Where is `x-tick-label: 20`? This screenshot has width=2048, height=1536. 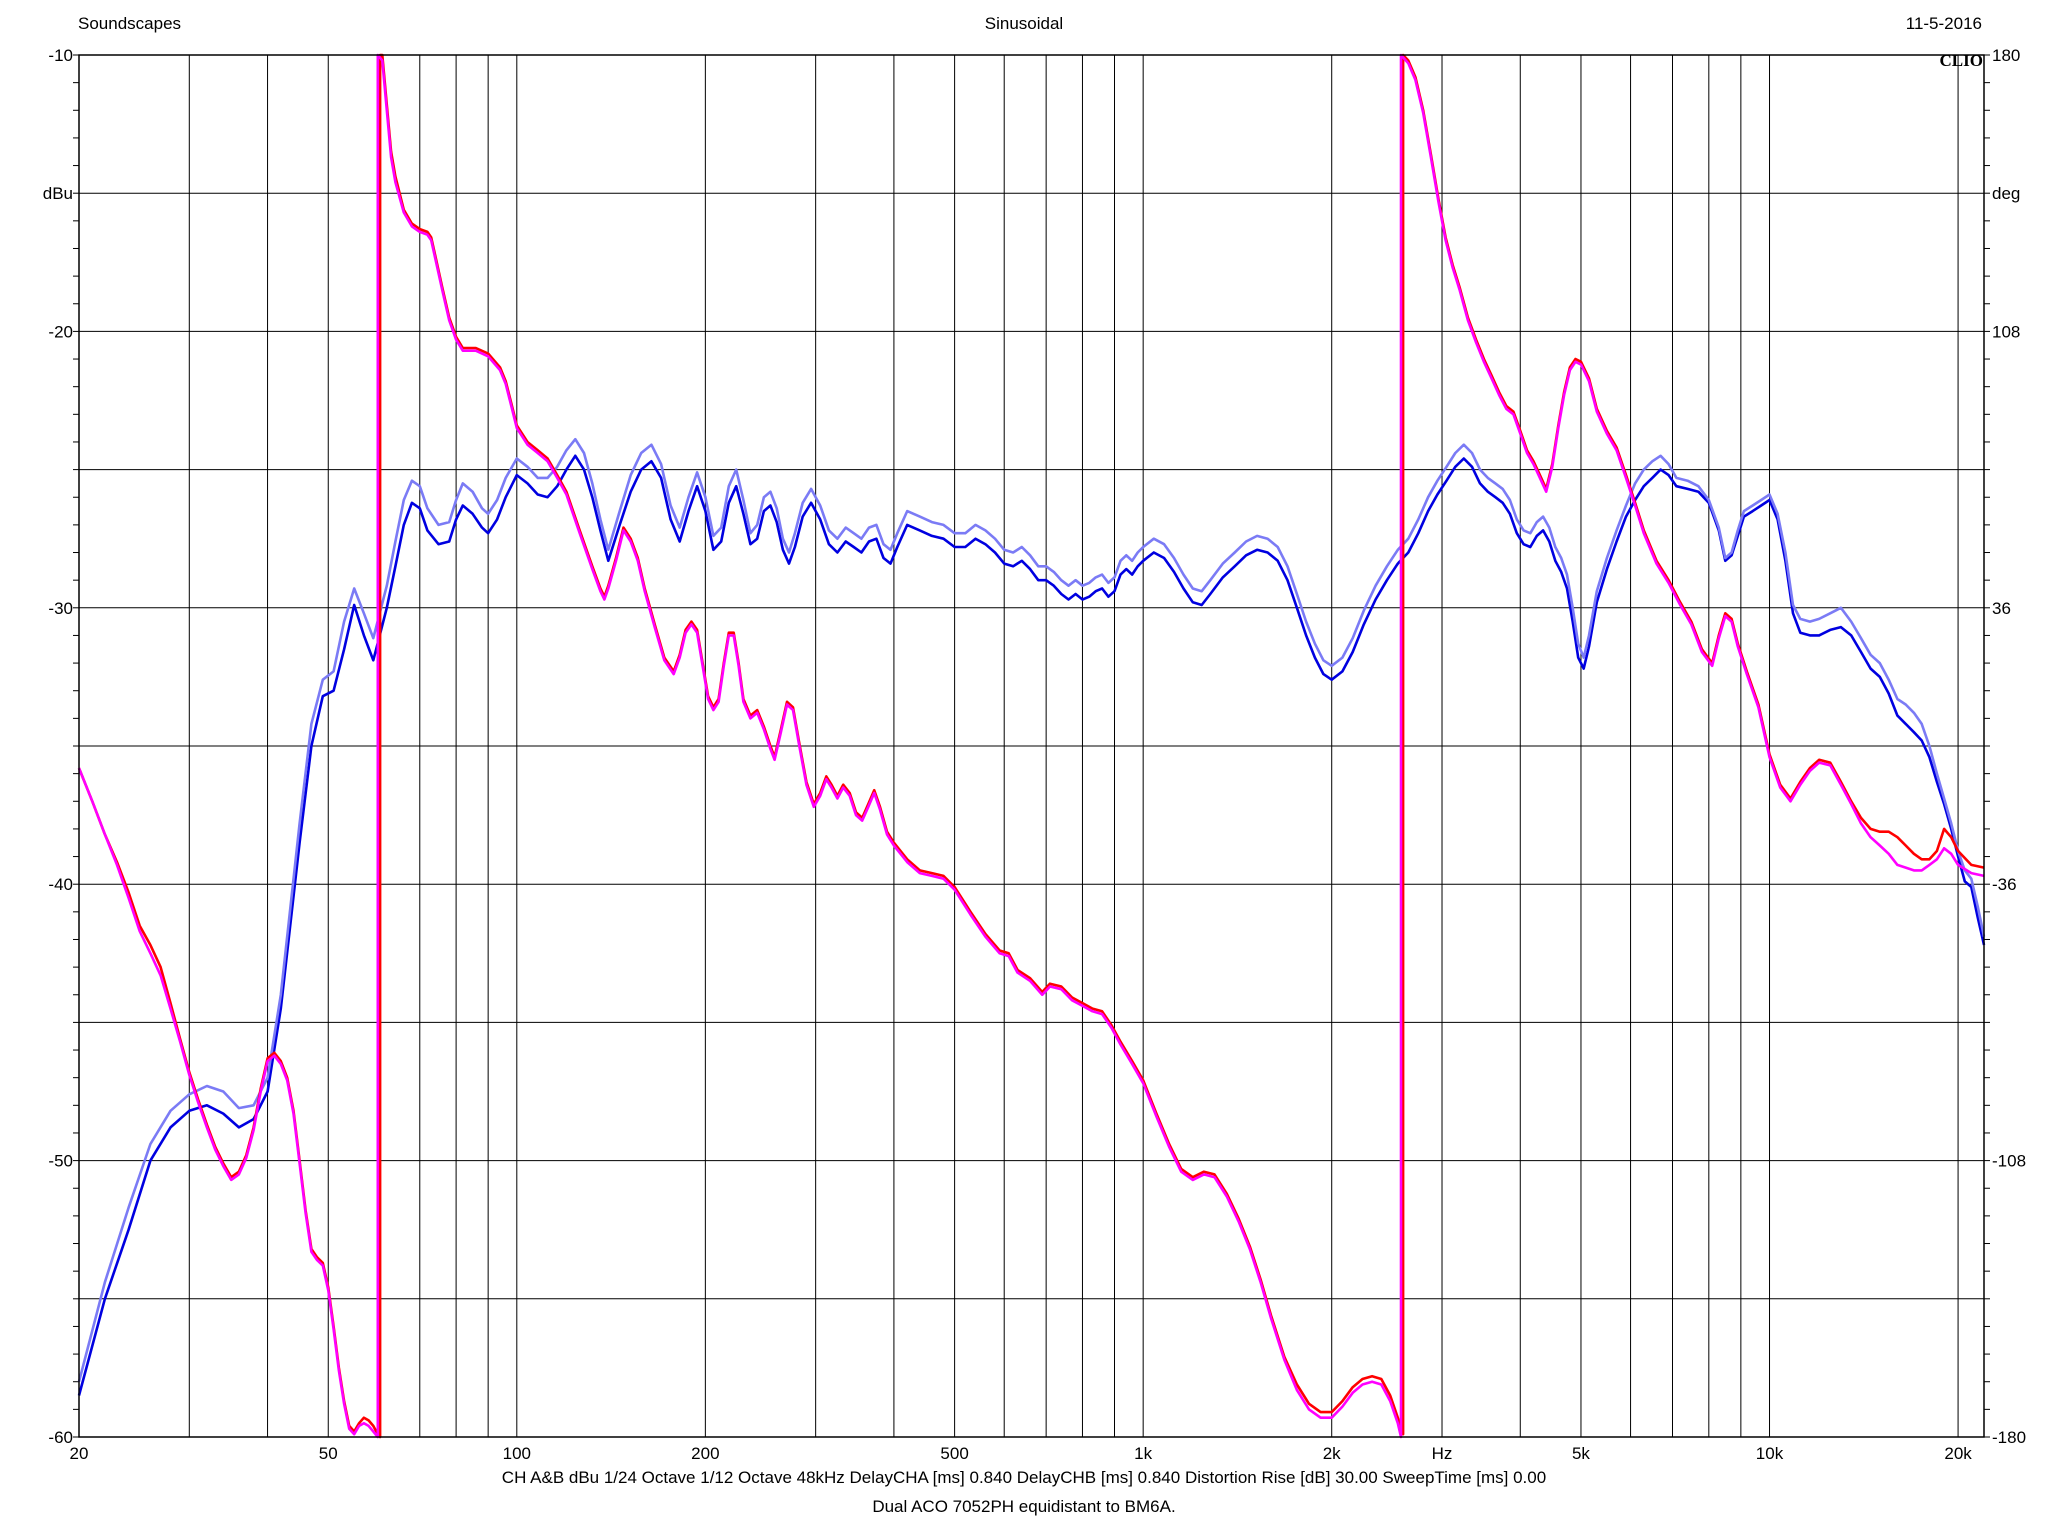
x-tick-label: 20 is located at coordinates (79, 1453).